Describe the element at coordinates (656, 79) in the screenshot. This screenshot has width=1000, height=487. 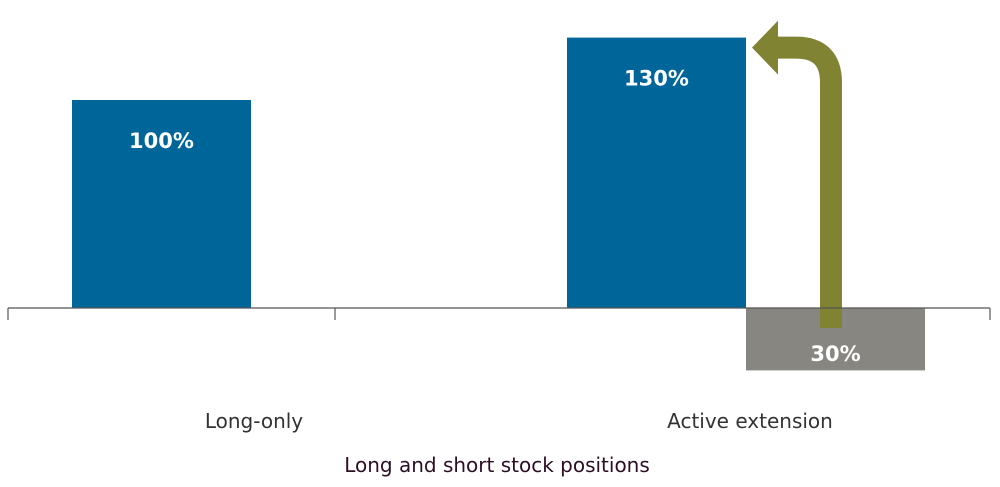
I see `bar-value-label: 130%` at that location.